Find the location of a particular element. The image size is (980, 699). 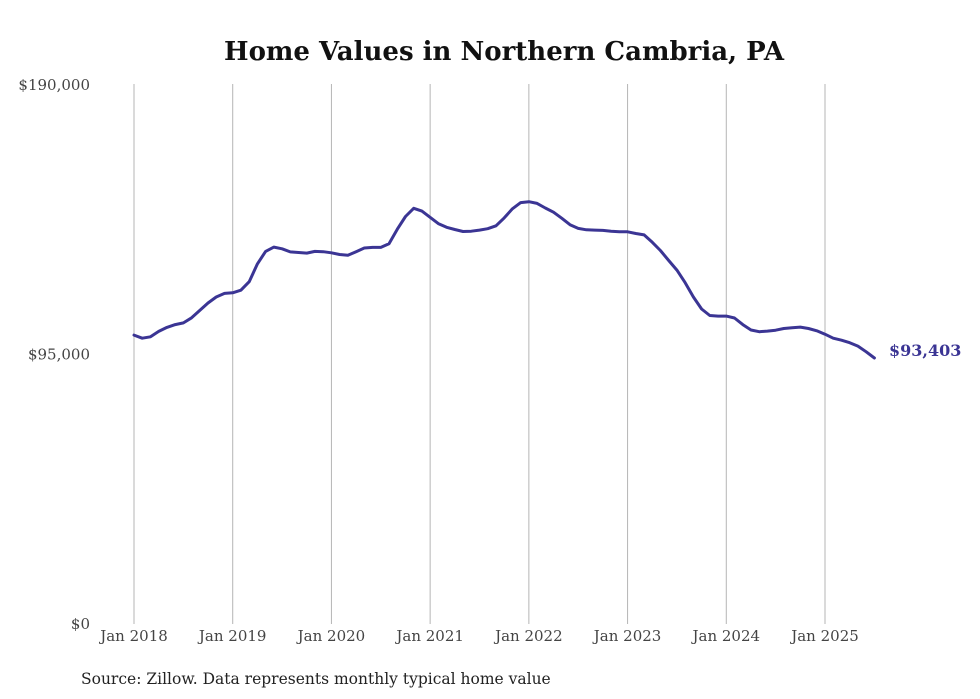

x-tick-label: Jan 2020 is located at coordinates (331, 636).